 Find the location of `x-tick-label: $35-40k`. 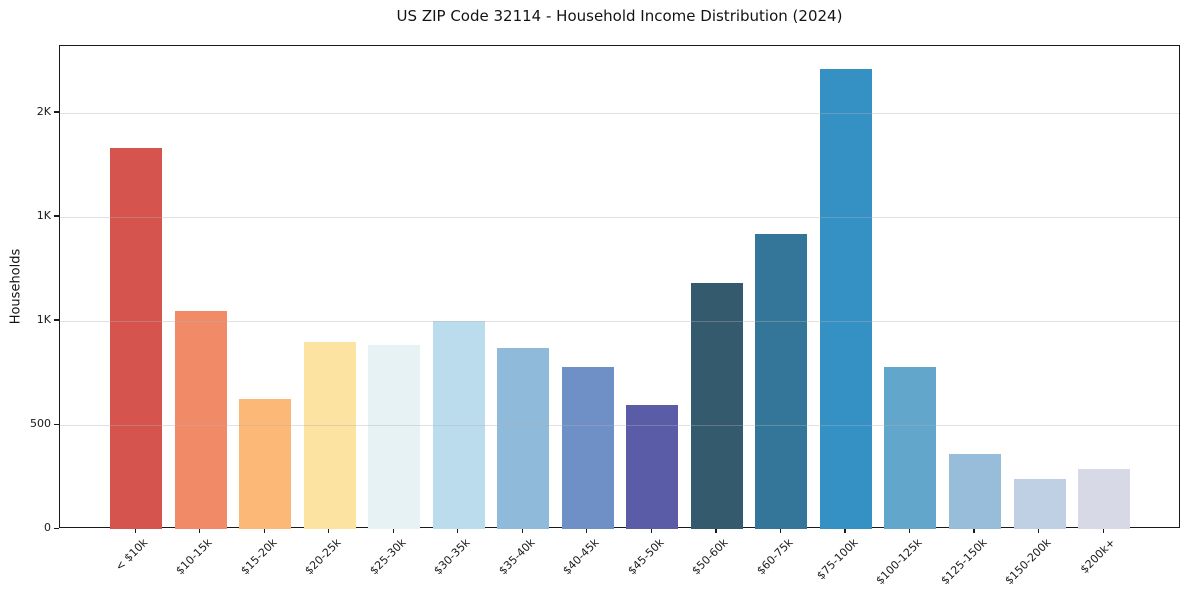

x-tick-label: $35-40k is located at coordinates (517, 557).